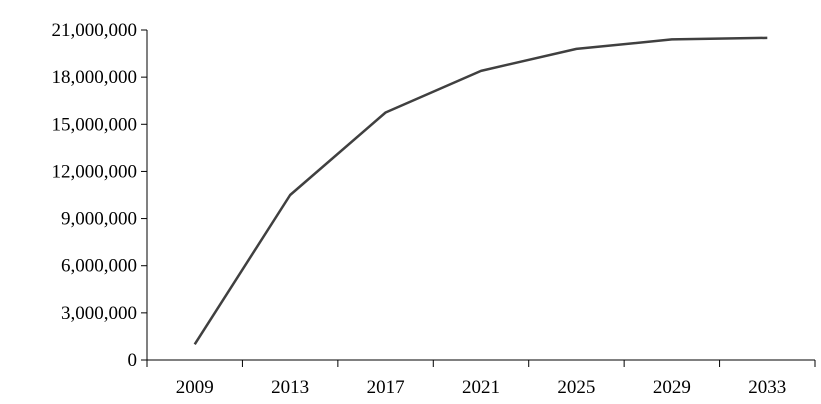  What do you see at coordinates (99, 313) in the screenshot?
I see `y-tick-label: 3,000,000` at bounding box center [99, 313].